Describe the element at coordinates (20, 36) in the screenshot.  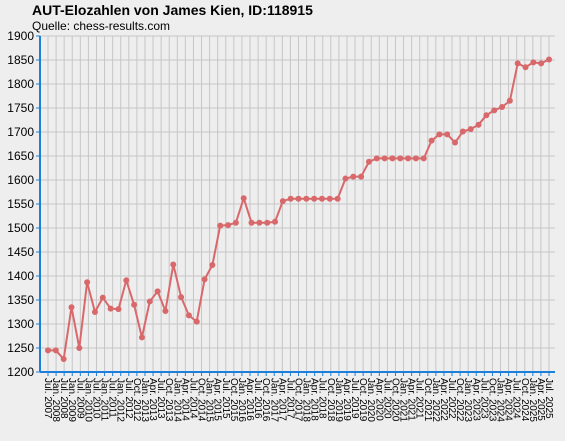
I see `y-tick-label: 1900` at that location.